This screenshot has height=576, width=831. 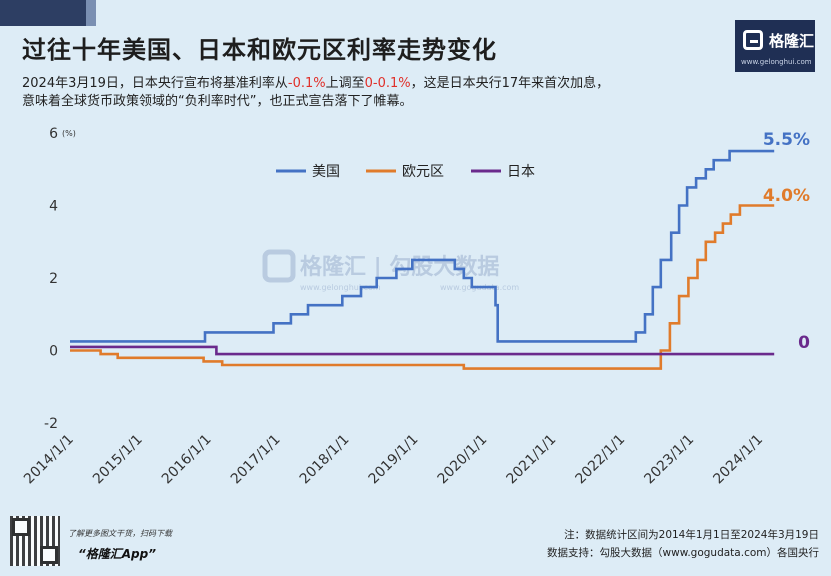 What do you see at coordinates (326, 172) in the screenshot?
I see `legend-label: 美国` at bounding box center [326, 172].